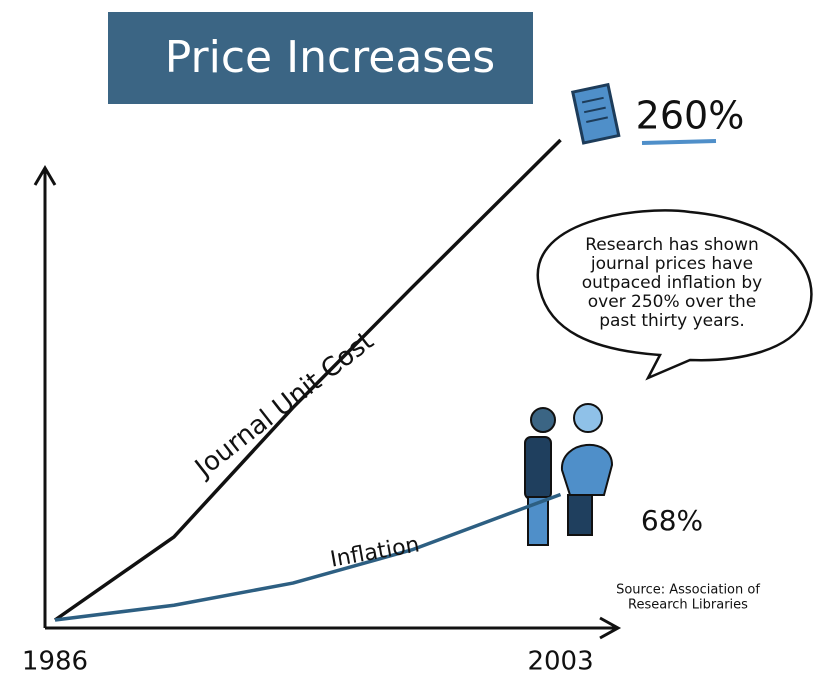 The image size is (823, 682). What do you see at coordinates (672, 245) in the screenshot?
I see `annotation: Research has shown` at bounding box center [672, 245].